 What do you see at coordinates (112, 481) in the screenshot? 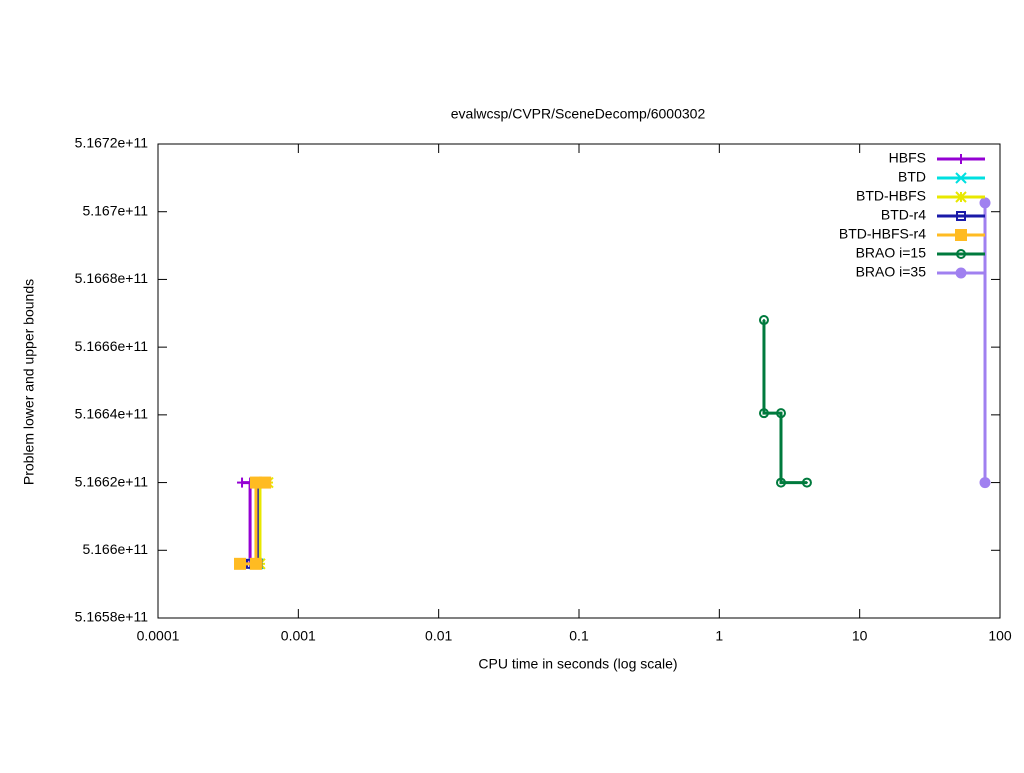
I see `y-tick-label: 5.1662e+11` at bounding box center [112, 481].